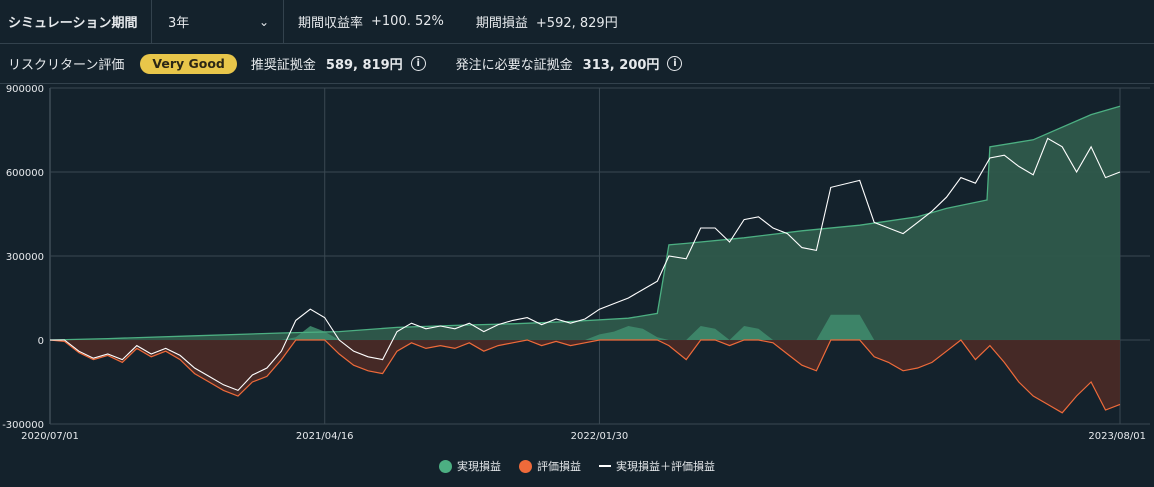  What do you see at coordinates (600, 436) in the screenshot?
I see `x-tick-label: 2022/01/30` at bounding box center [600, 436].